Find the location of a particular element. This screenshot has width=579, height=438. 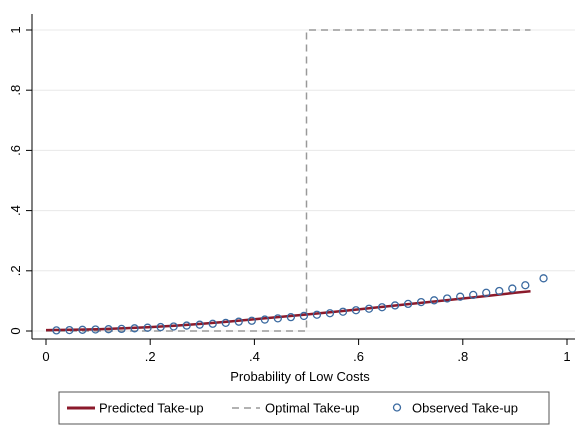

y-tick-label: .2 is located at coordinates (15, 270).